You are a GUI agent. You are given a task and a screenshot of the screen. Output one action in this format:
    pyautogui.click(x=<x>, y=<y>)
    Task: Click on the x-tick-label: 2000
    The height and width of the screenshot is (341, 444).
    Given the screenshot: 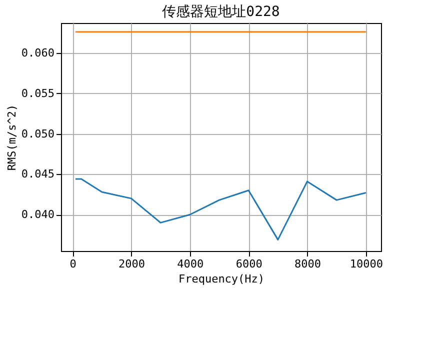 What is the action you would take?
    pyautogui.click(x=131, y=264)
    